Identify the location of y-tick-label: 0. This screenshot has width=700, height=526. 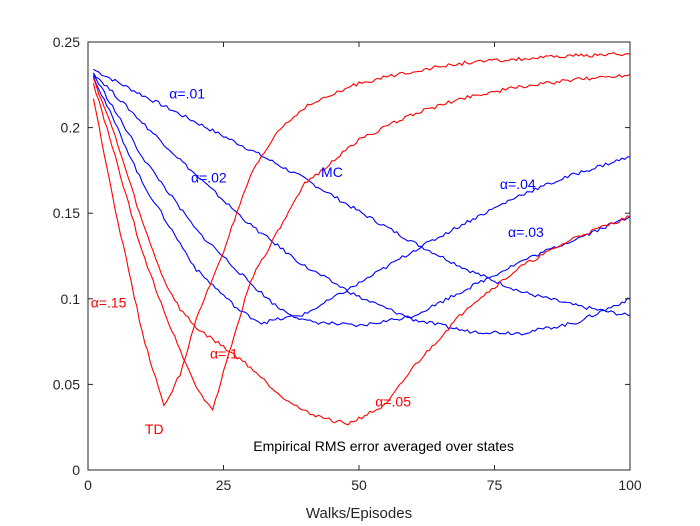
(76, 470).